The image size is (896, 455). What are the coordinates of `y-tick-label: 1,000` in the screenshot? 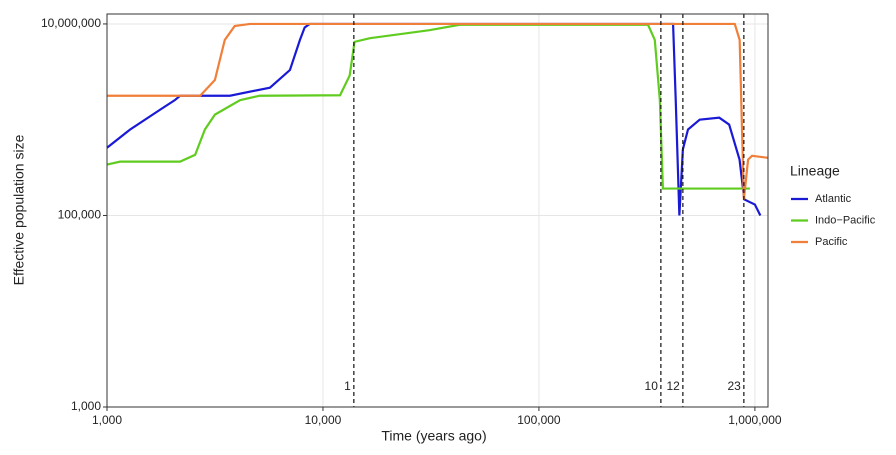 It's located at (86, 406).